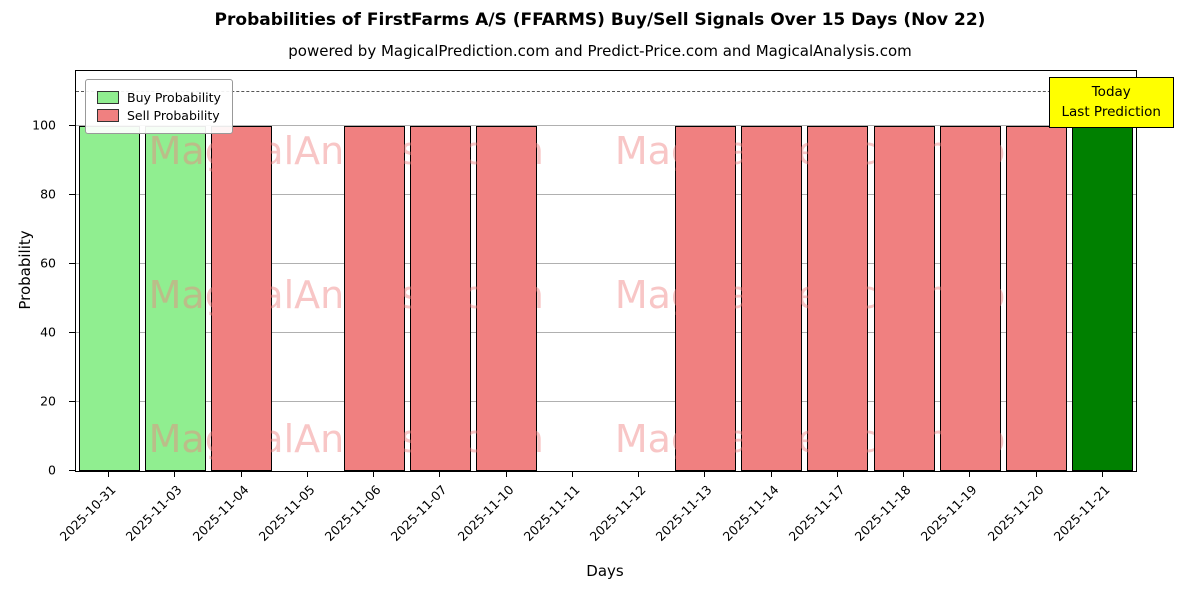  What do you see at coordinates (1111, 111) in the screenshot?
I see `annotation-line-2: Last Prediction` at bounding box center [1111, 111].